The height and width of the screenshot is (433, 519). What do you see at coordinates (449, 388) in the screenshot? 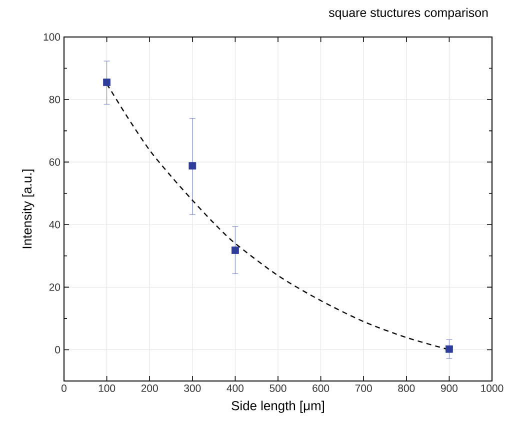
I see `x-tick-label: 900` at bounding box center [449, 388].